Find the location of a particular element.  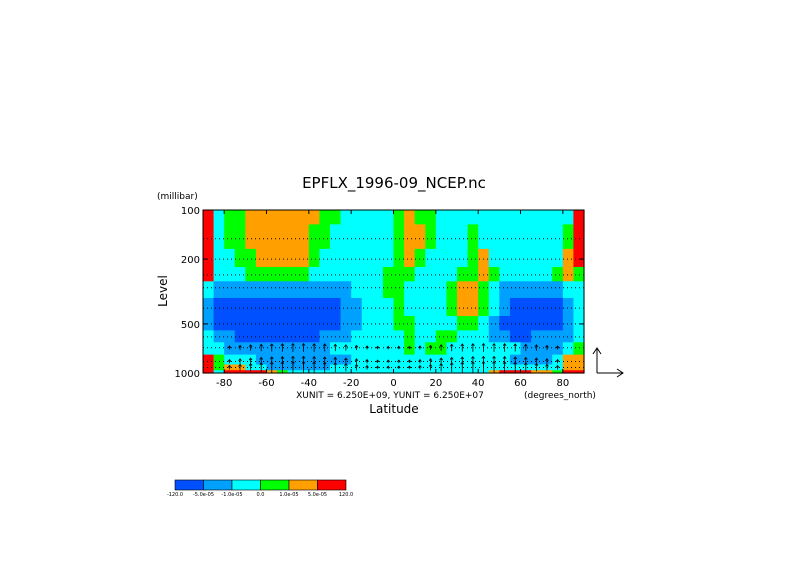

y-axis-label: Level is located at coordinates (163, 291).